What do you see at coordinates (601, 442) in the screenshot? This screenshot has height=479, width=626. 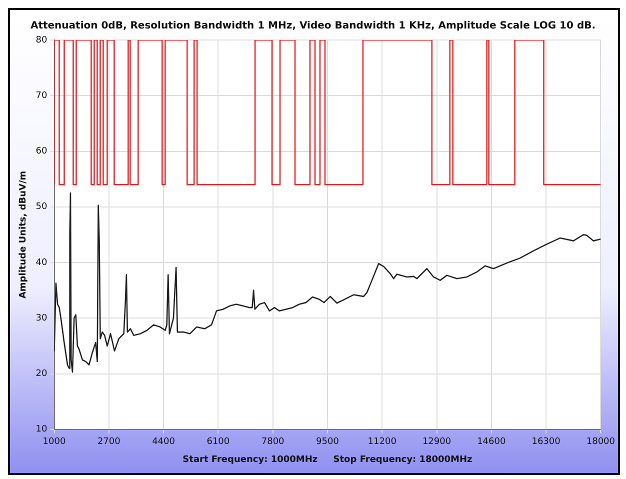 I see `x-tick-label: 18000` at bounding box center [601, 442].